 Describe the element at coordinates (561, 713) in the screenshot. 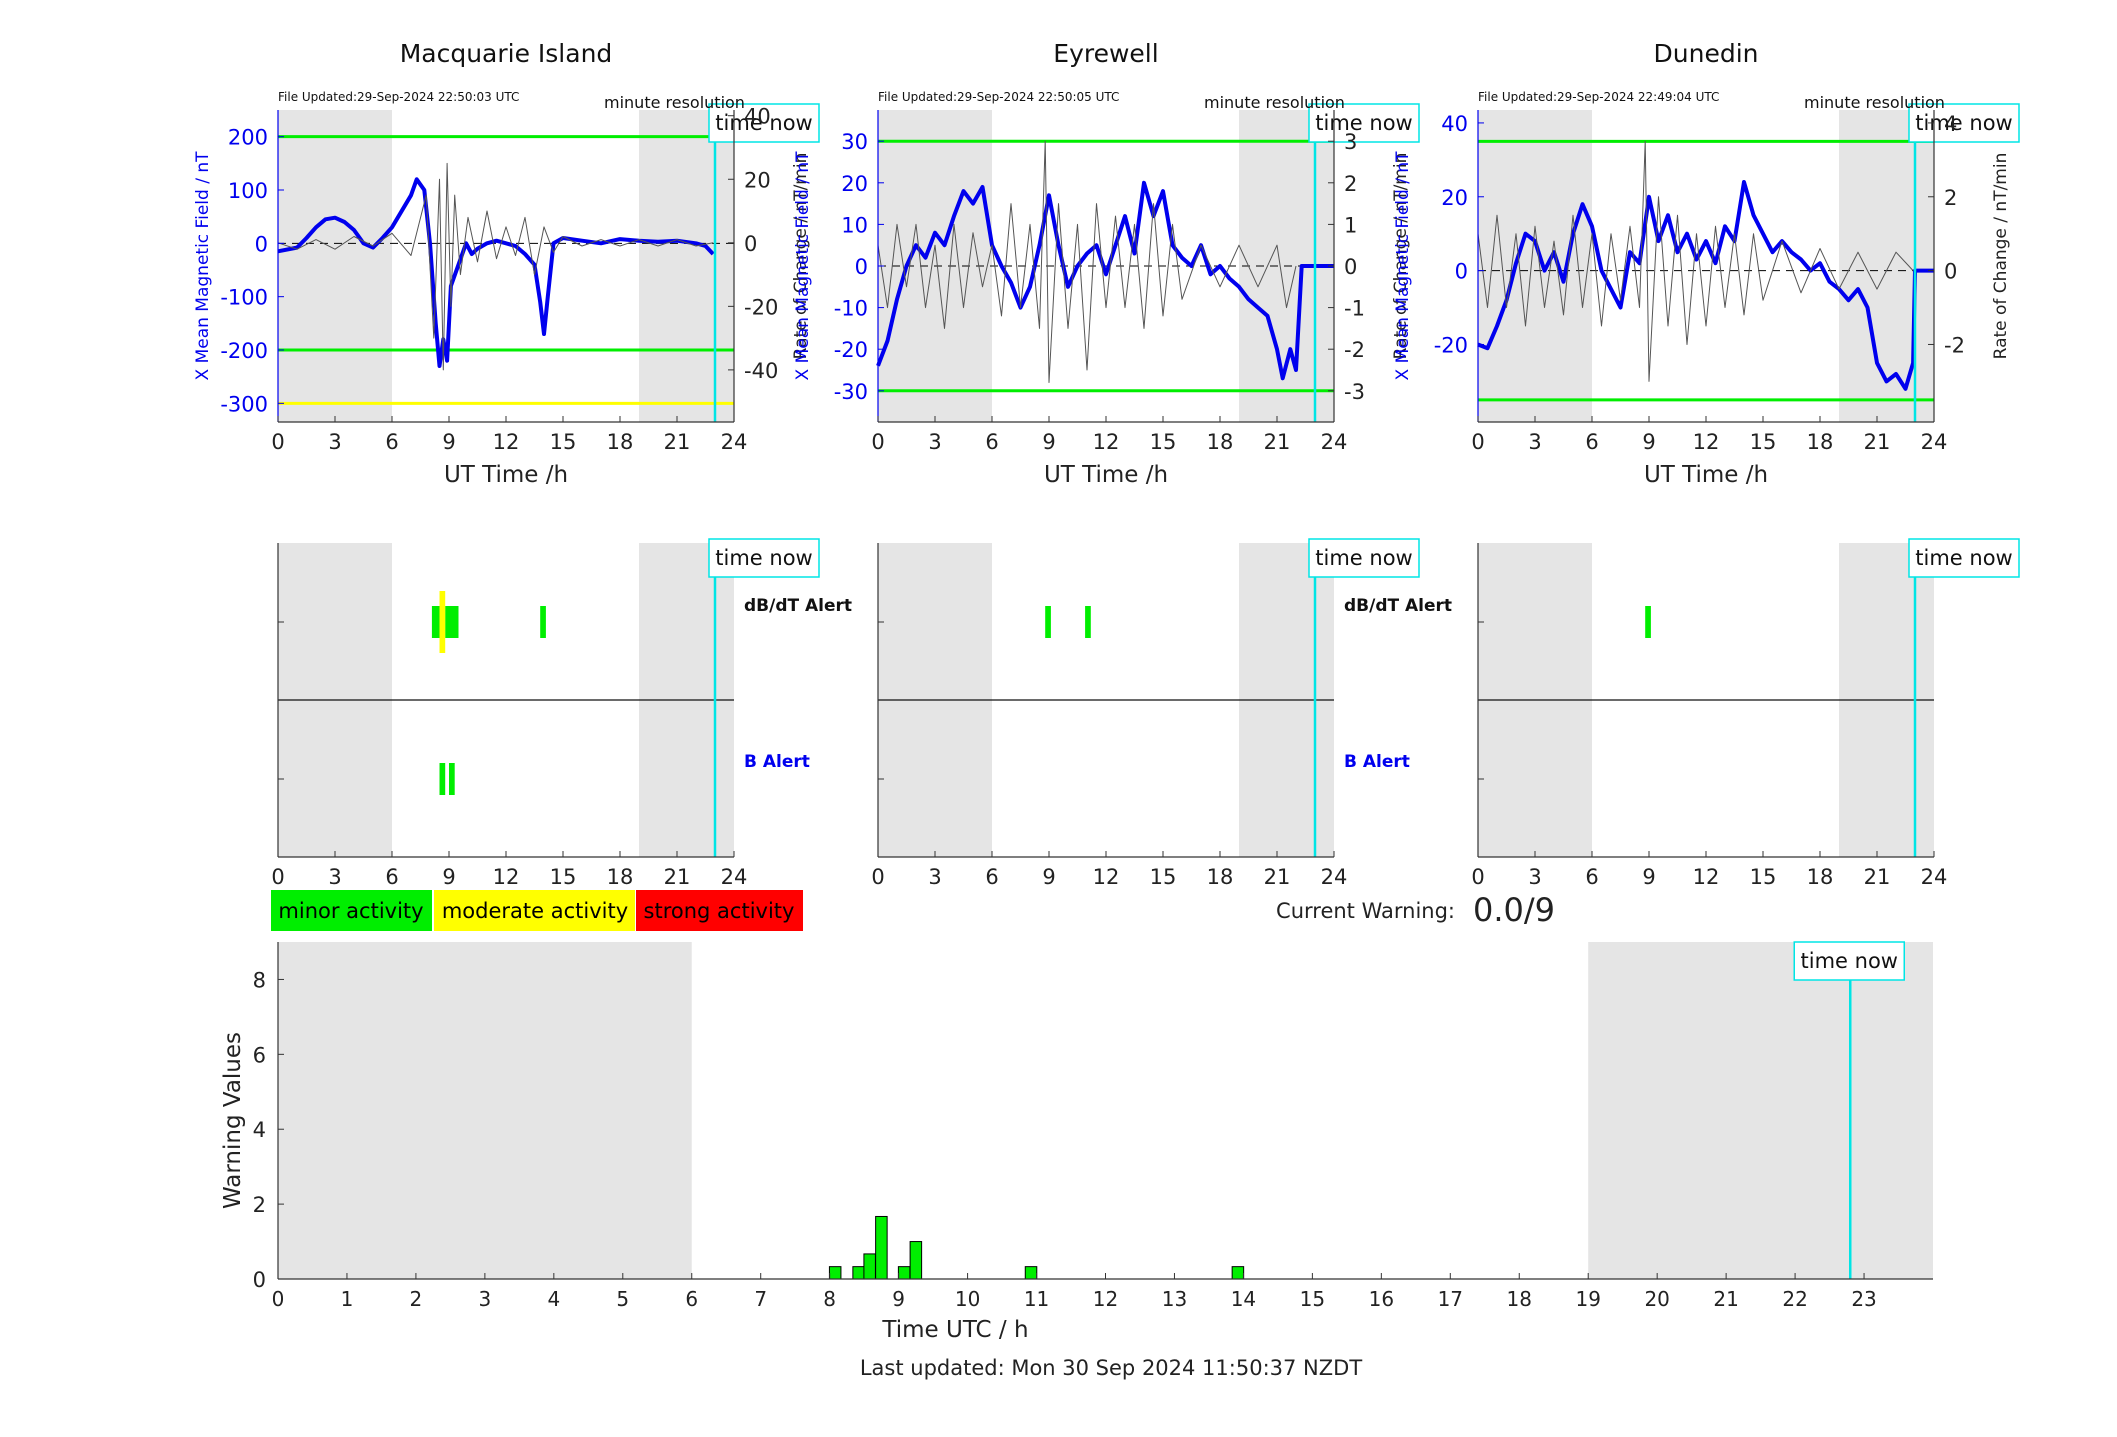

I see `alert-chart-macquarie-island-alerts: time now 0 3 6 9 12 15 18 21 24 dB/dT Alert B Alert` at that location.